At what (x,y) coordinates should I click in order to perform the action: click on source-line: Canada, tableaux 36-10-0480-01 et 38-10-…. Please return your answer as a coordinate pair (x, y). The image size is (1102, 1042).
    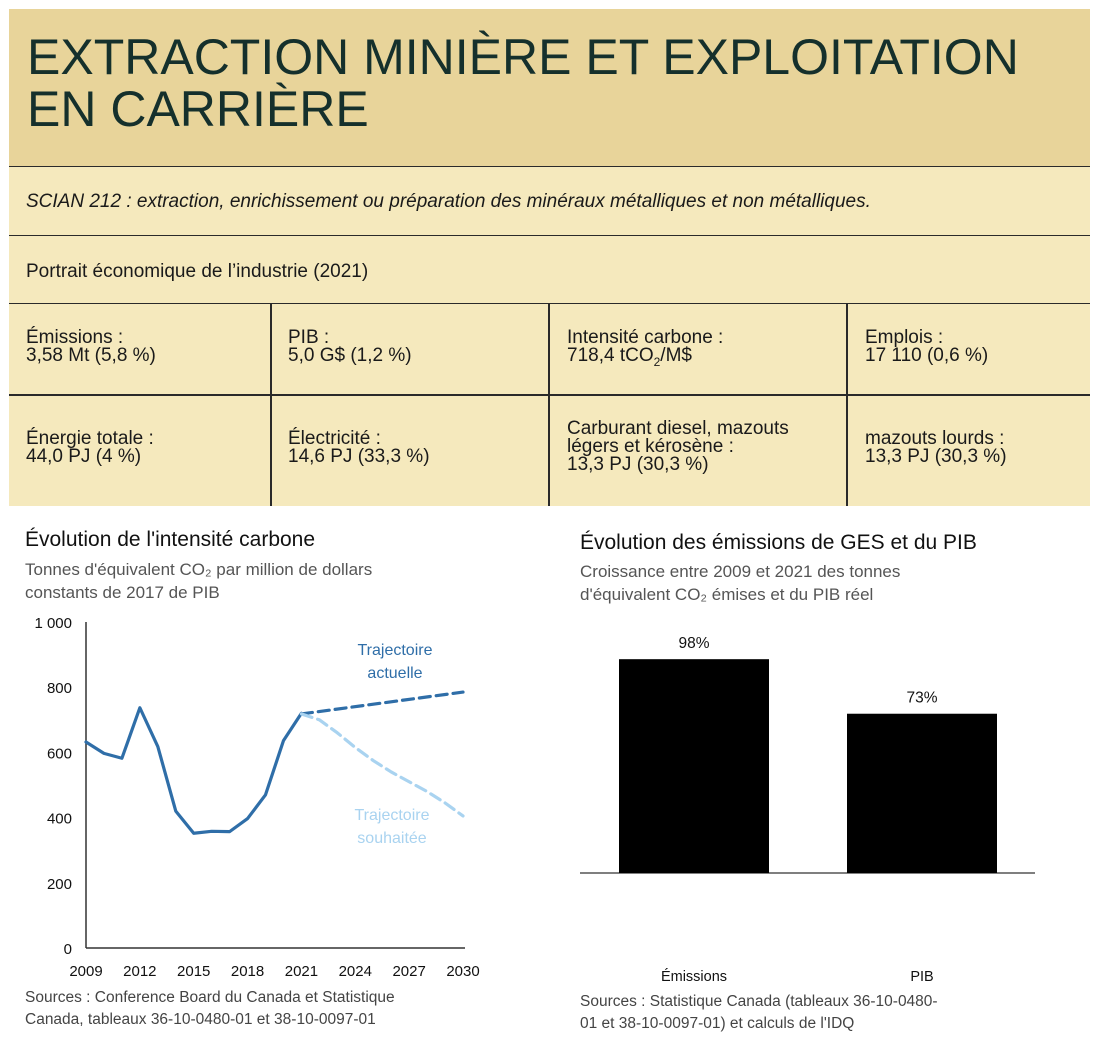
    Looking at the image, I should click on (200, 1019).